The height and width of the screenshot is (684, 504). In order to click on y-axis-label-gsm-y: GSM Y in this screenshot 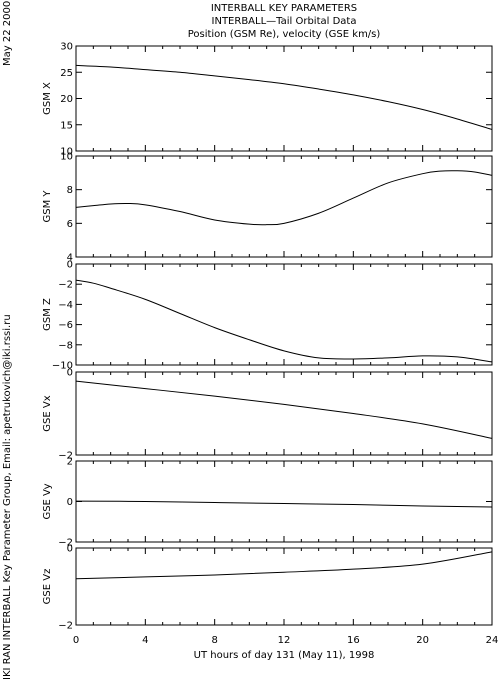, I will do `click(47, 206)`.